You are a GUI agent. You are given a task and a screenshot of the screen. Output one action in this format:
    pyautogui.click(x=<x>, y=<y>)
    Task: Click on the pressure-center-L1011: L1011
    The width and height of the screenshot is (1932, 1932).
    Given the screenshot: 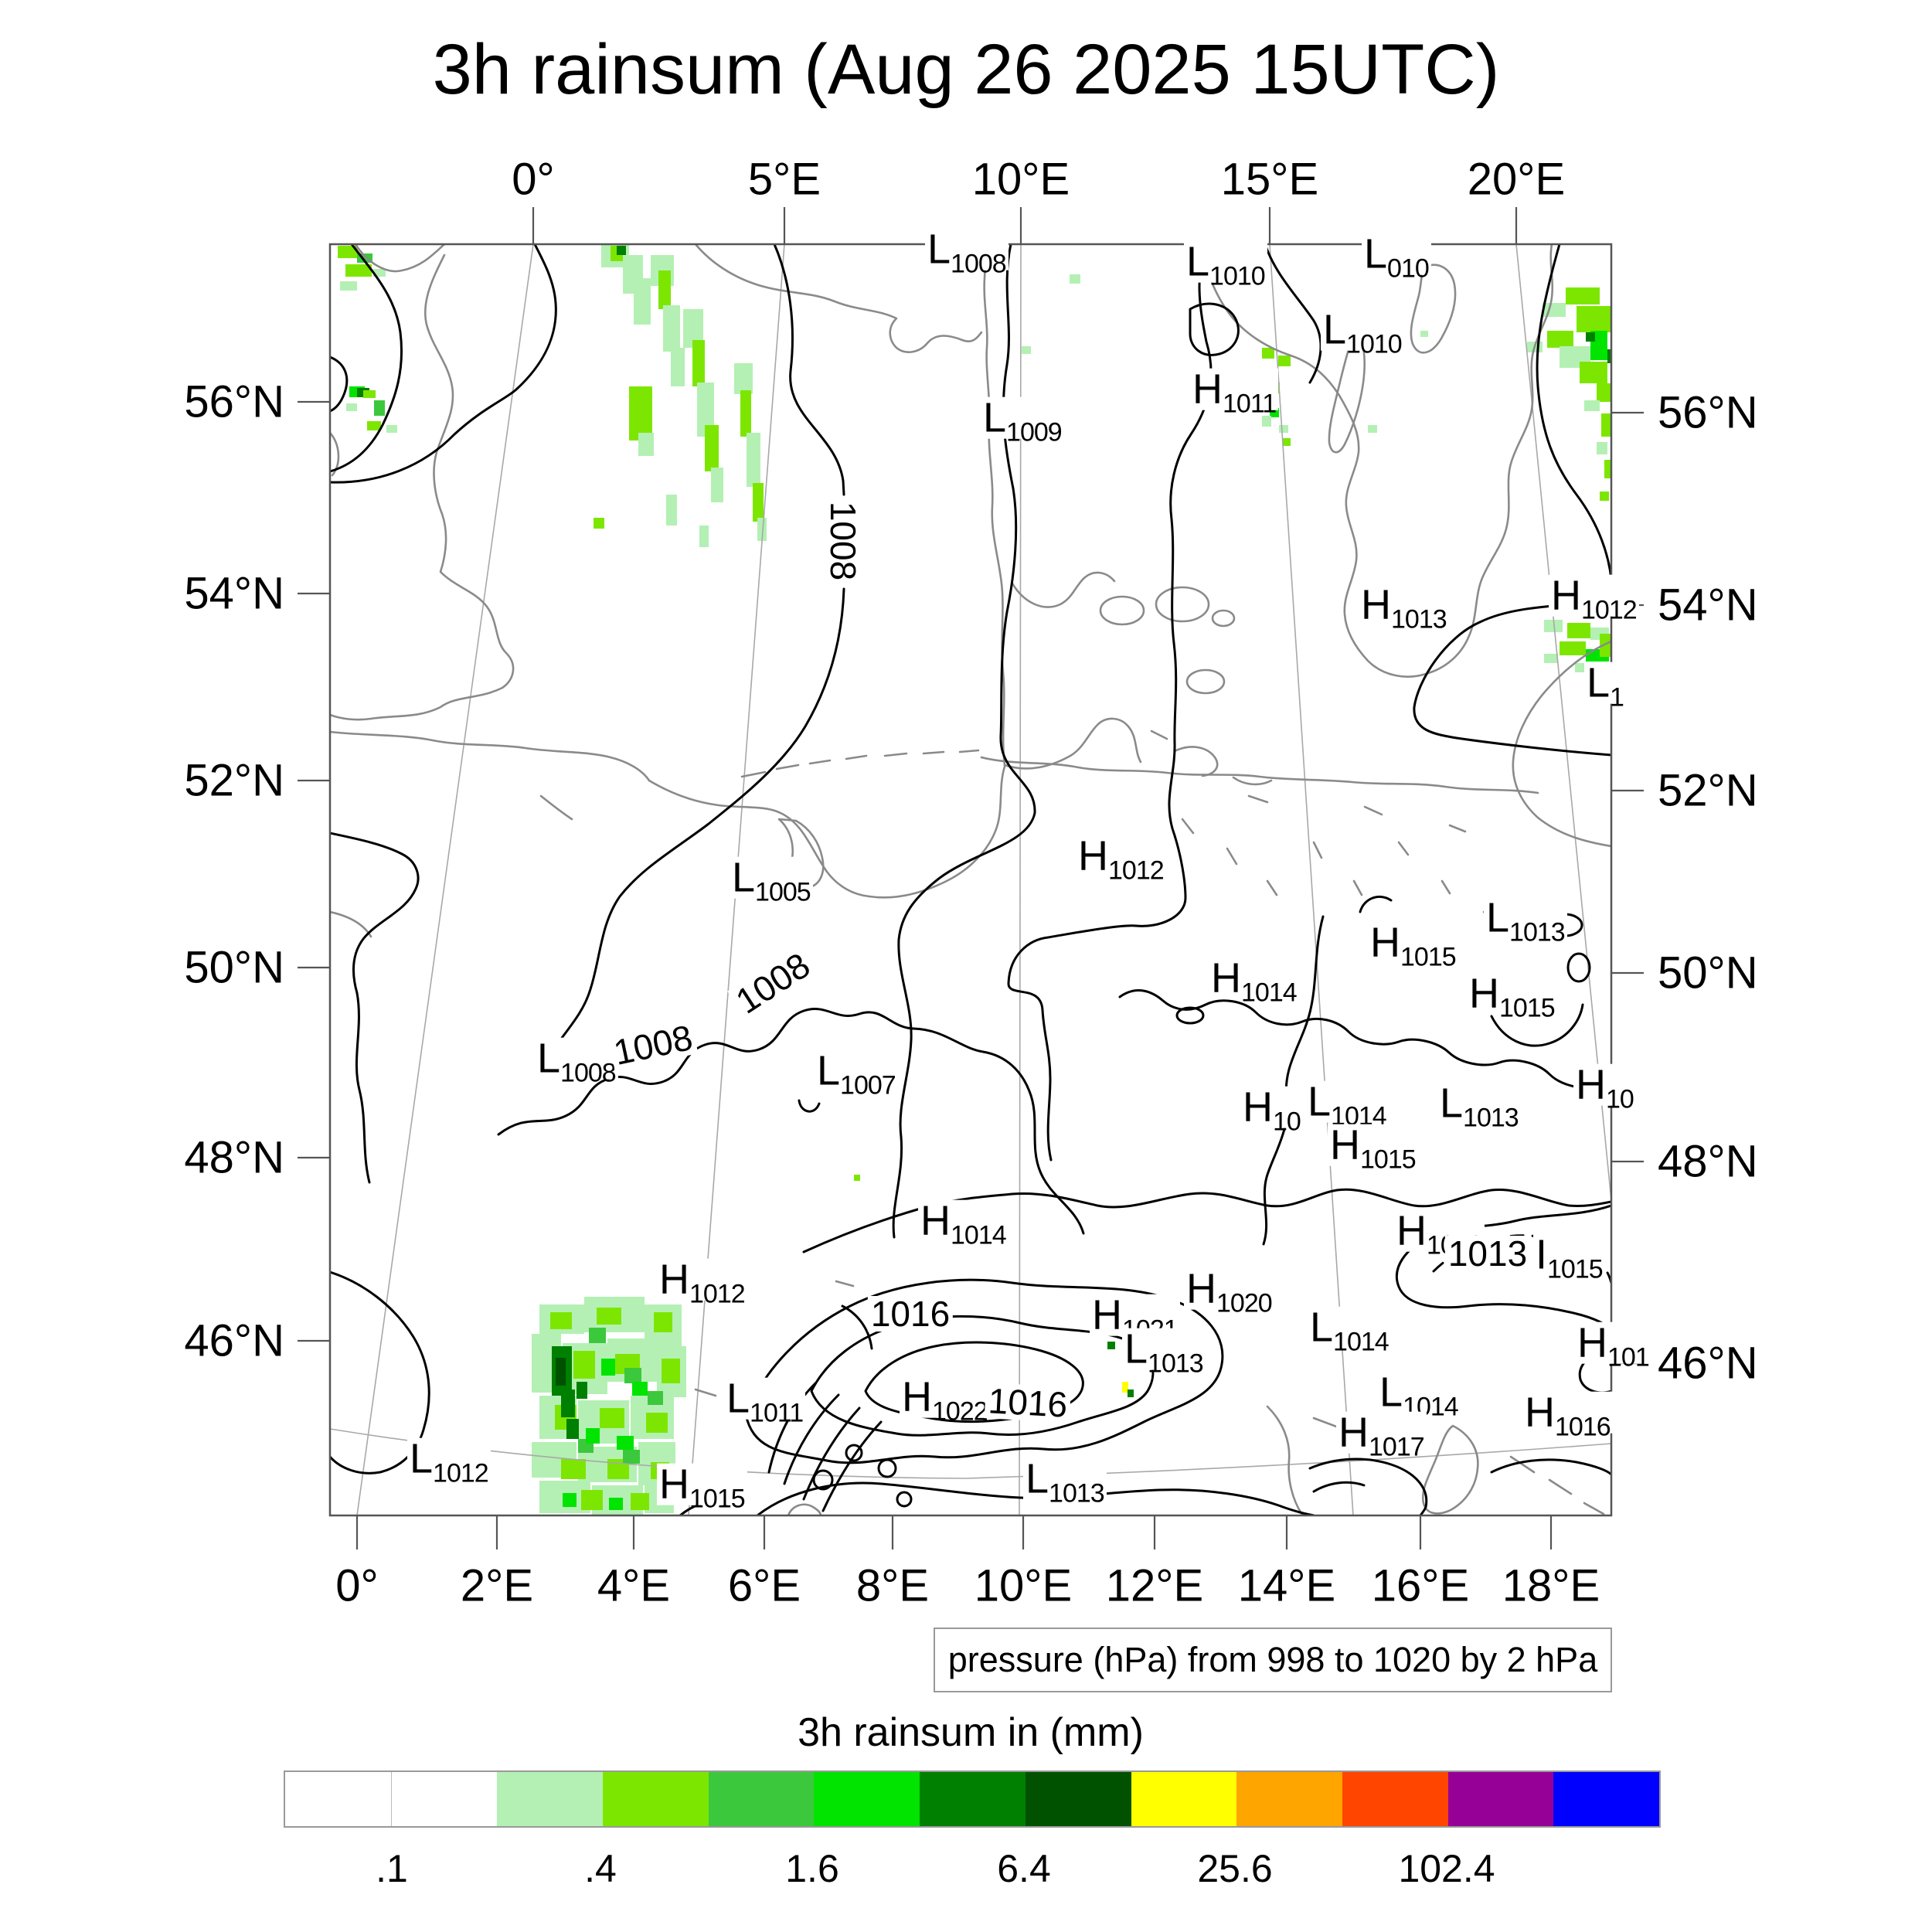 What is the action you would take?
    pyautogui.click(x=765, y=1402)
    